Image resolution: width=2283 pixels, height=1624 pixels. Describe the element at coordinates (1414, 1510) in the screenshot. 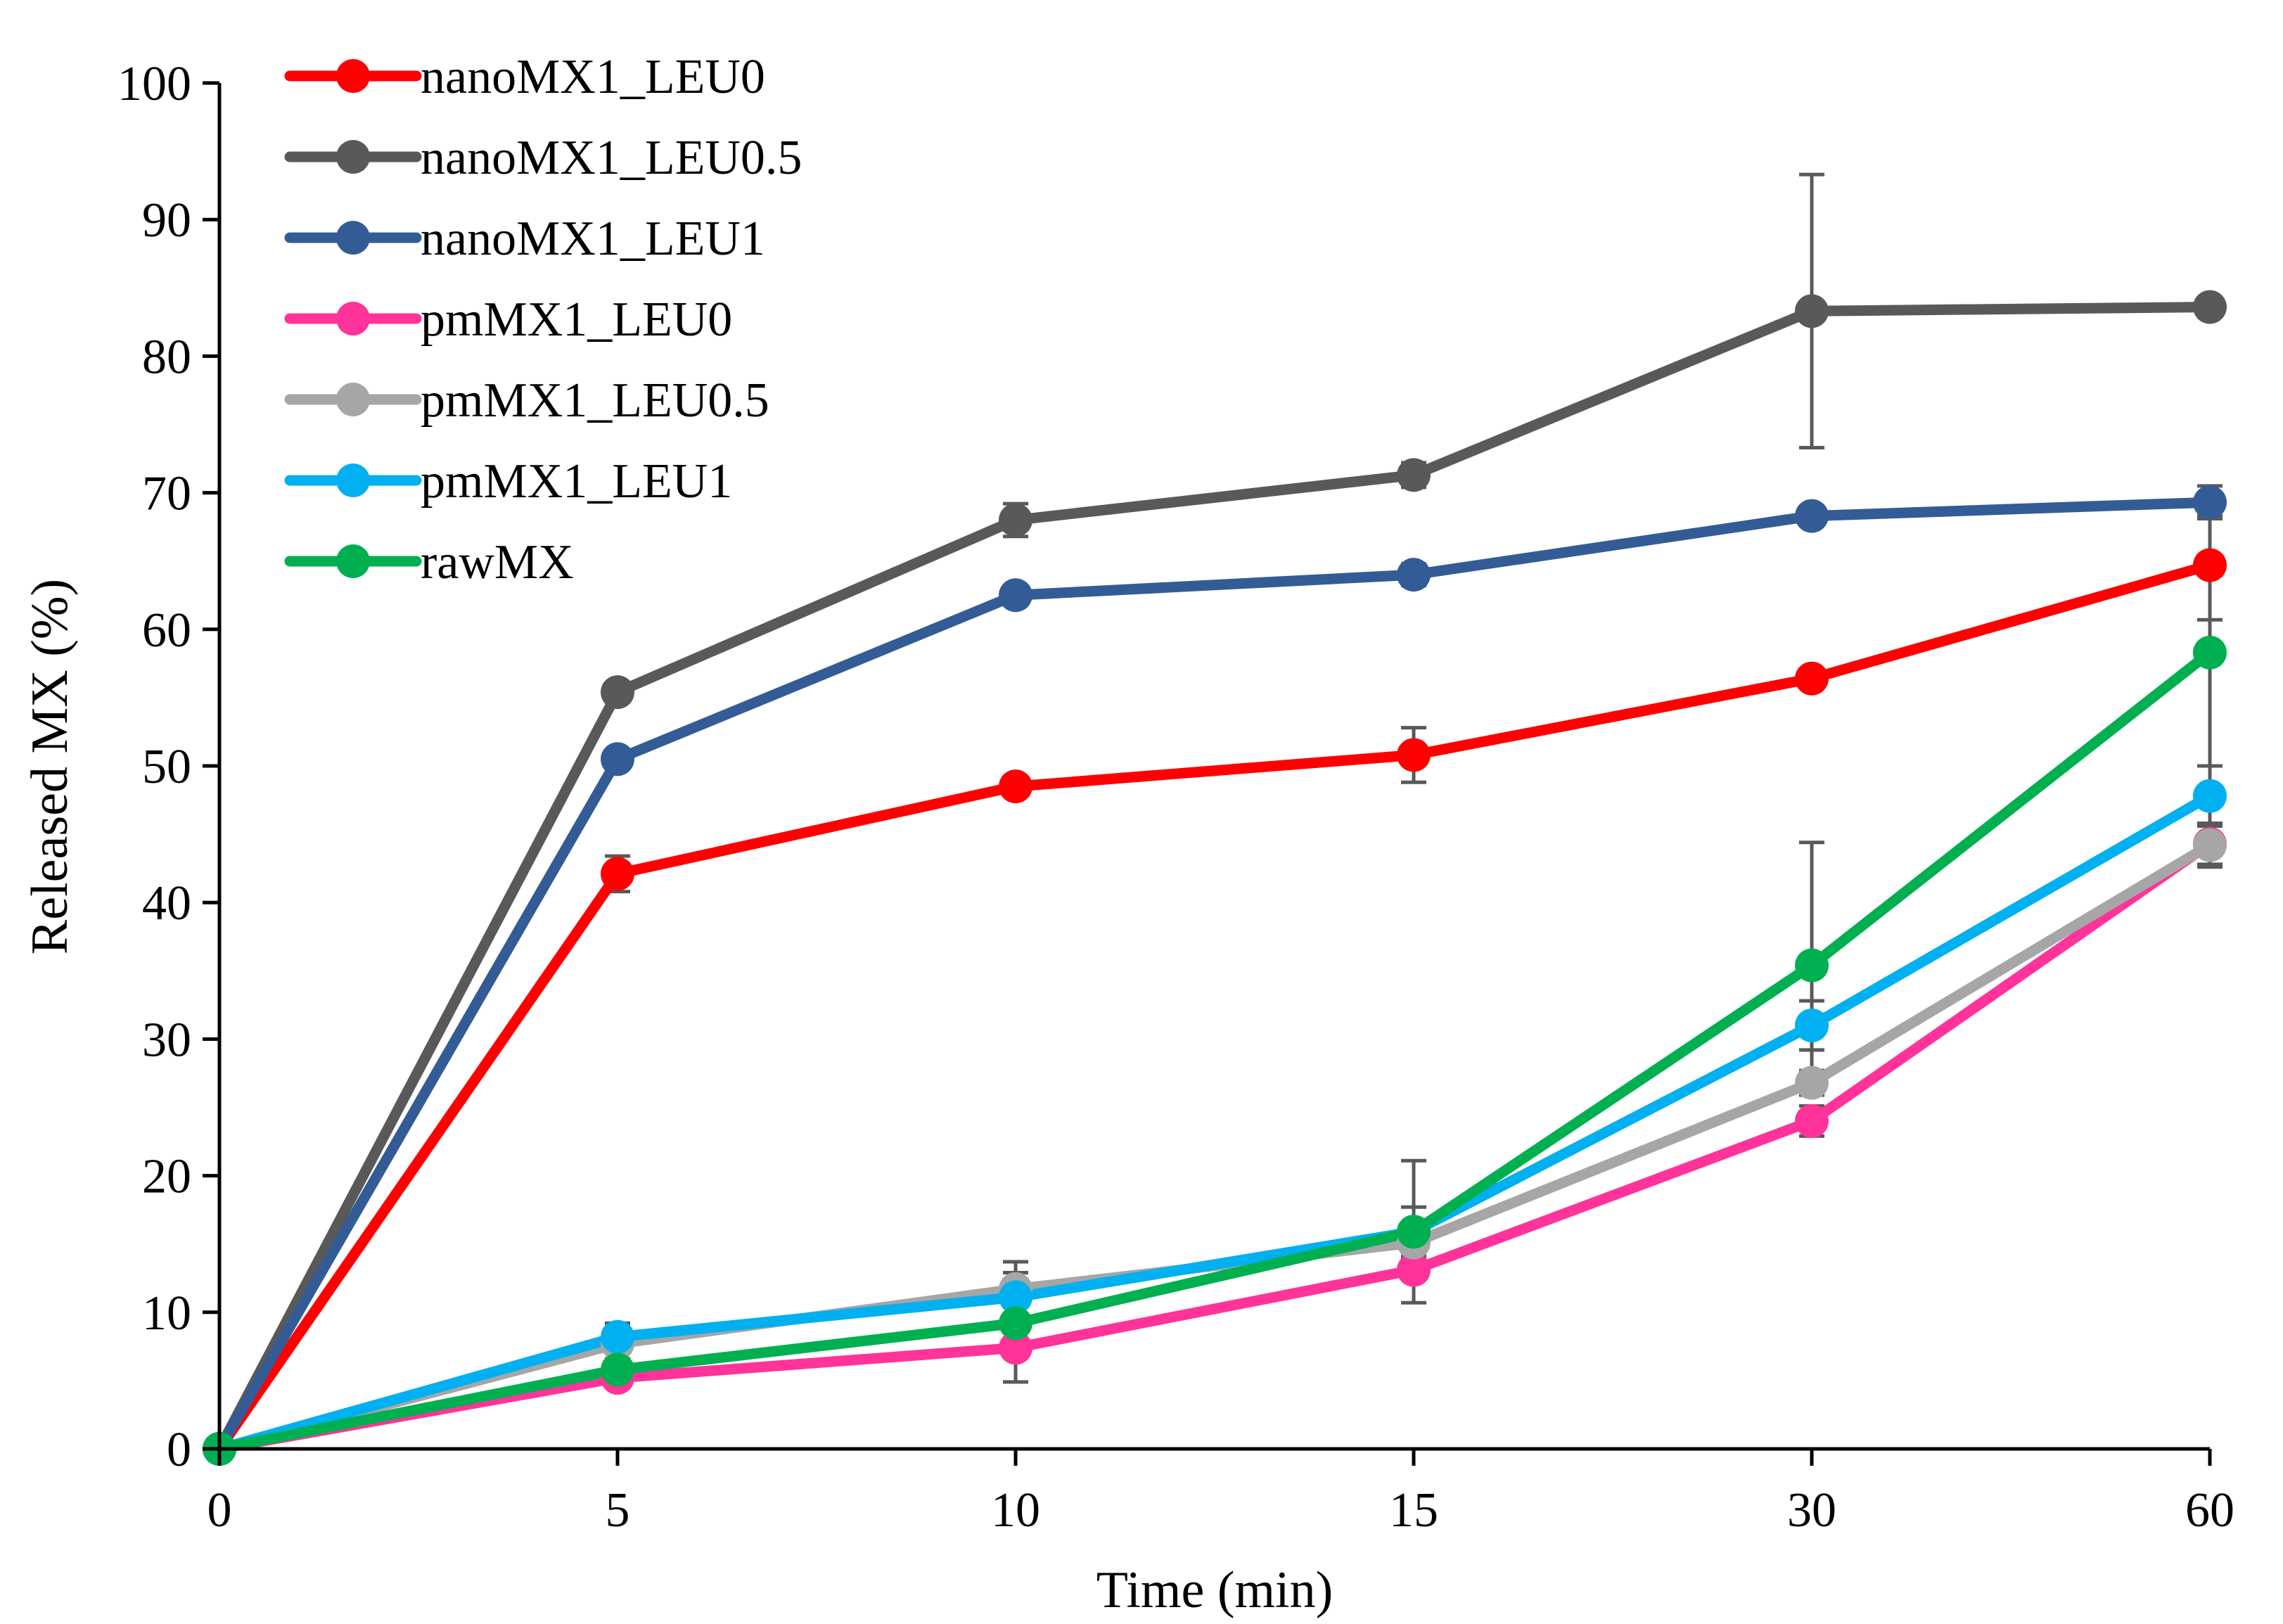

I see `x-tick-label: 15` at that location.